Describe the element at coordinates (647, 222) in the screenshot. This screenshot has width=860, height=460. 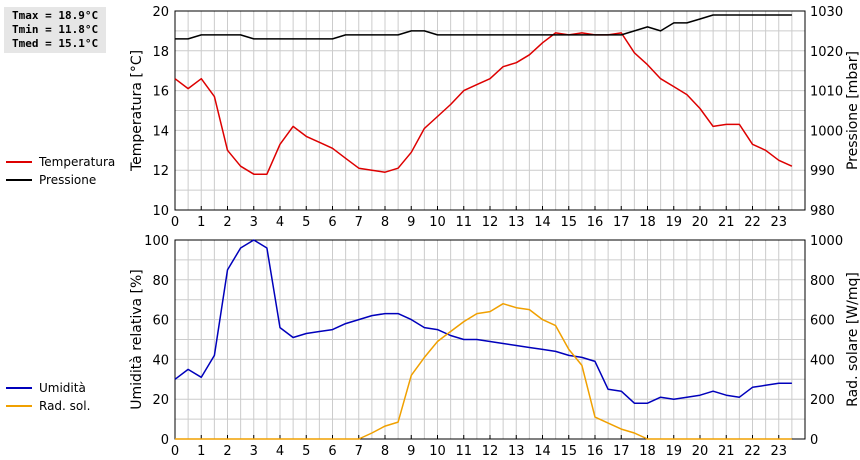
I see `top-x-tick-label: 18` at that location.